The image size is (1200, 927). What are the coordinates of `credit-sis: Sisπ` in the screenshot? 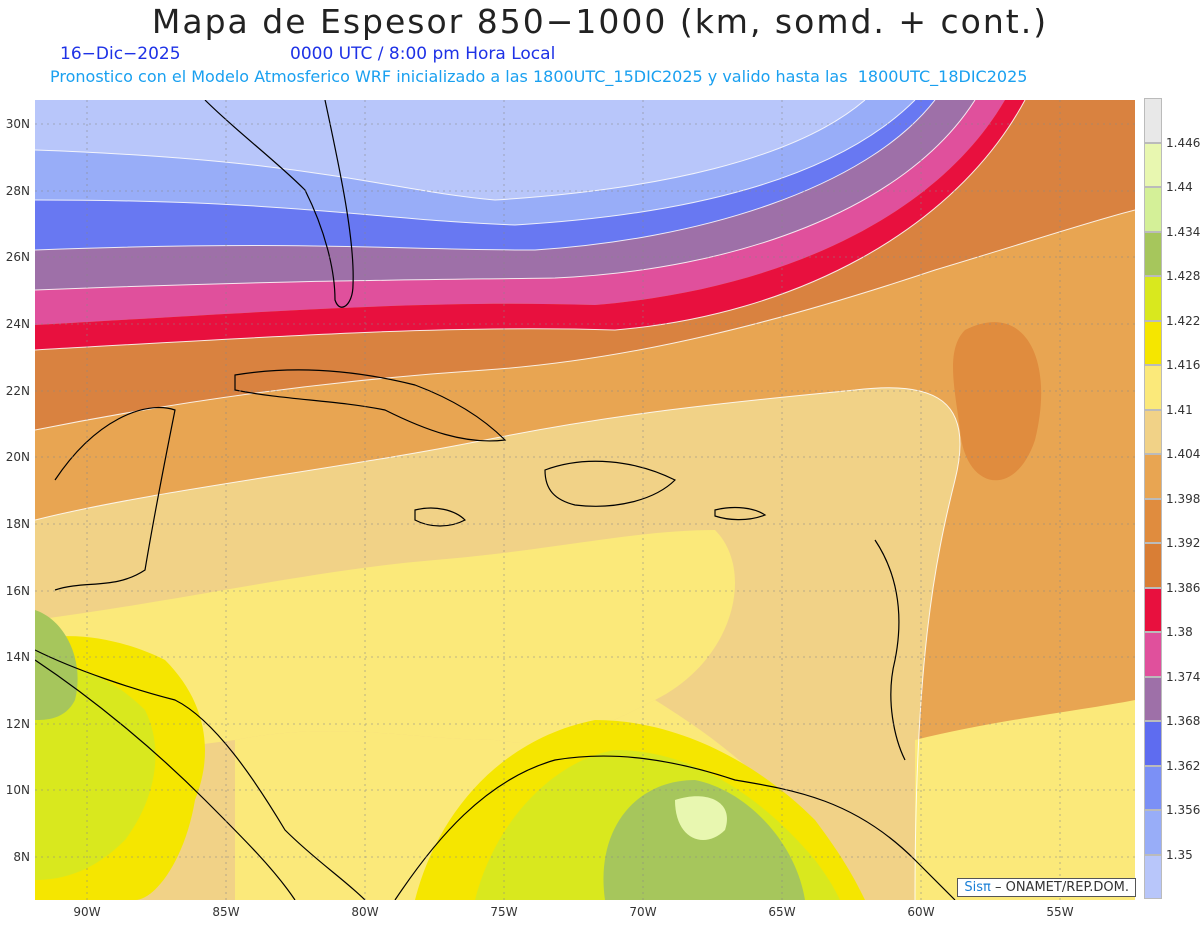 It's located at (977, 887).